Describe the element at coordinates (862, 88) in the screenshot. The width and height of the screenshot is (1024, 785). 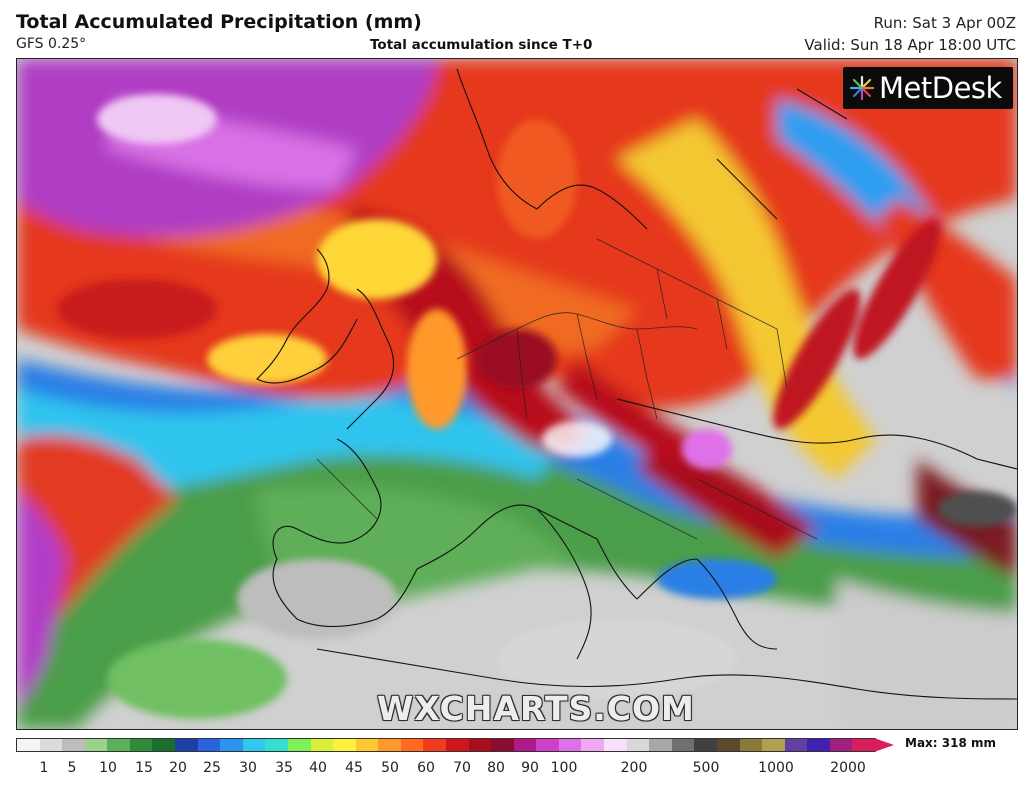
I see `metdesk-burst-icon` at that location.